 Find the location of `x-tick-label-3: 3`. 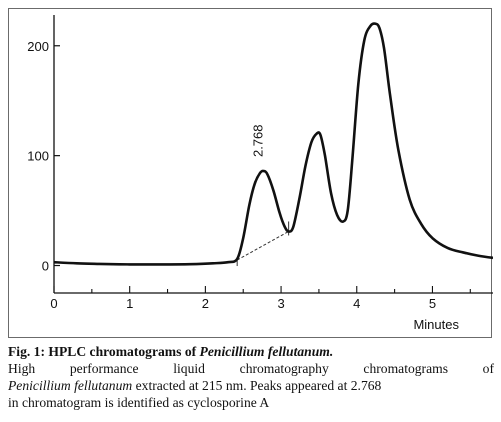

x-tick-label-3: 3 is located at coordinates (280, 303).